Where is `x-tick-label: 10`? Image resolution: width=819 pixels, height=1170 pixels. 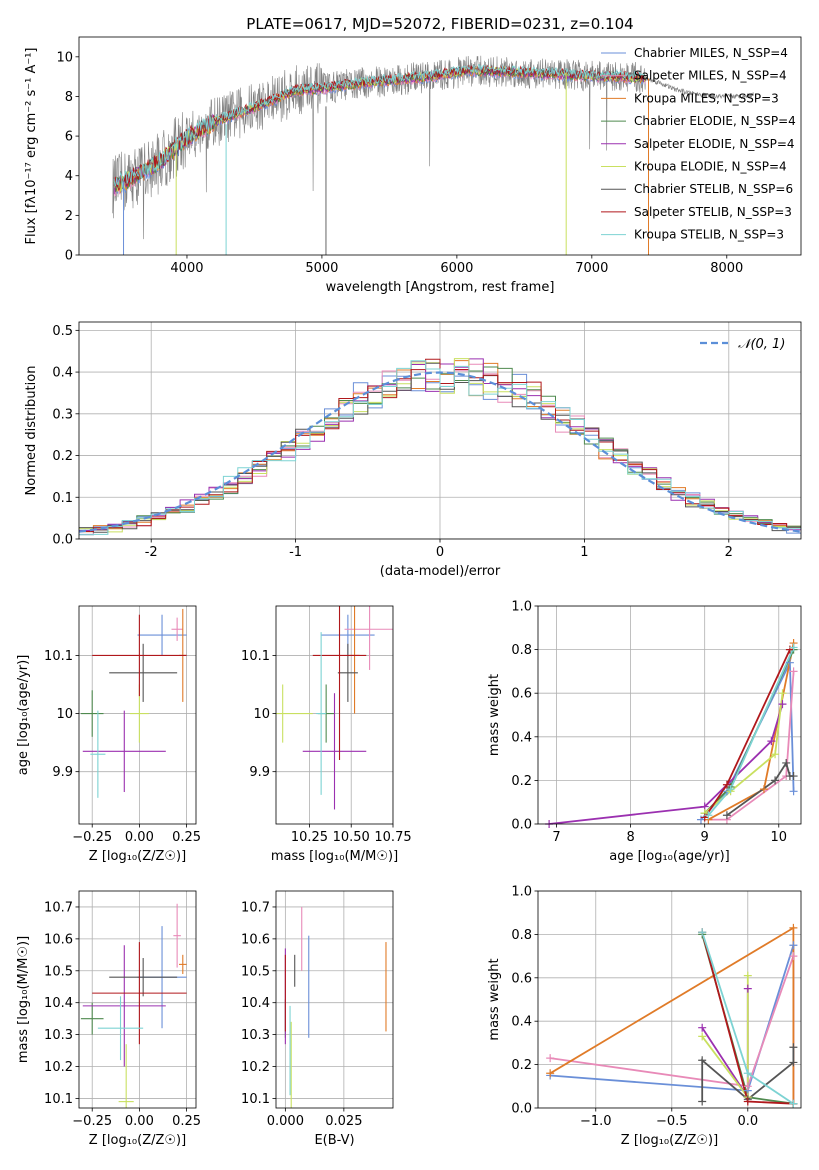 x-tick-label: 10 is located at coordinates (779, 837).